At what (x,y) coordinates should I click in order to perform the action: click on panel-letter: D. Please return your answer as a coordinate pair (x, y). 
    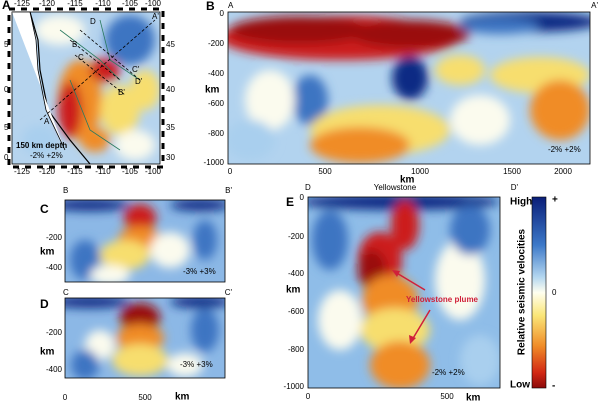
    Looking at the image, I should click on (44, 304).